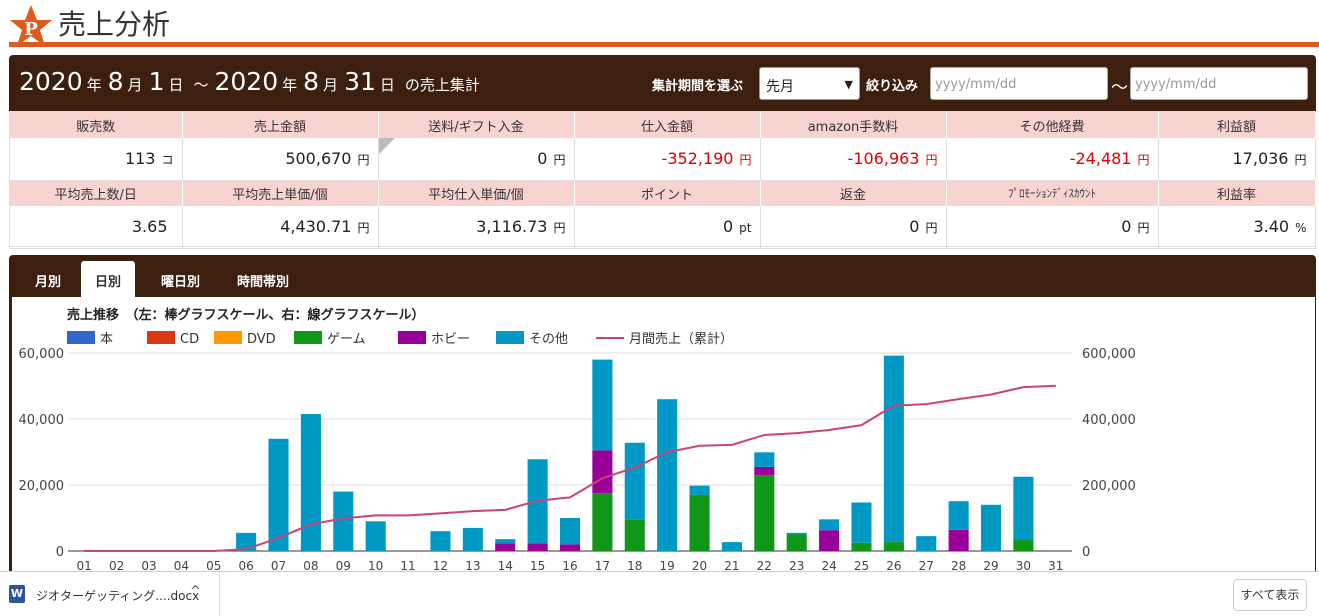 The image size is (1319, 616). I want to click on x-tick-label: 01, so click(84, 566).